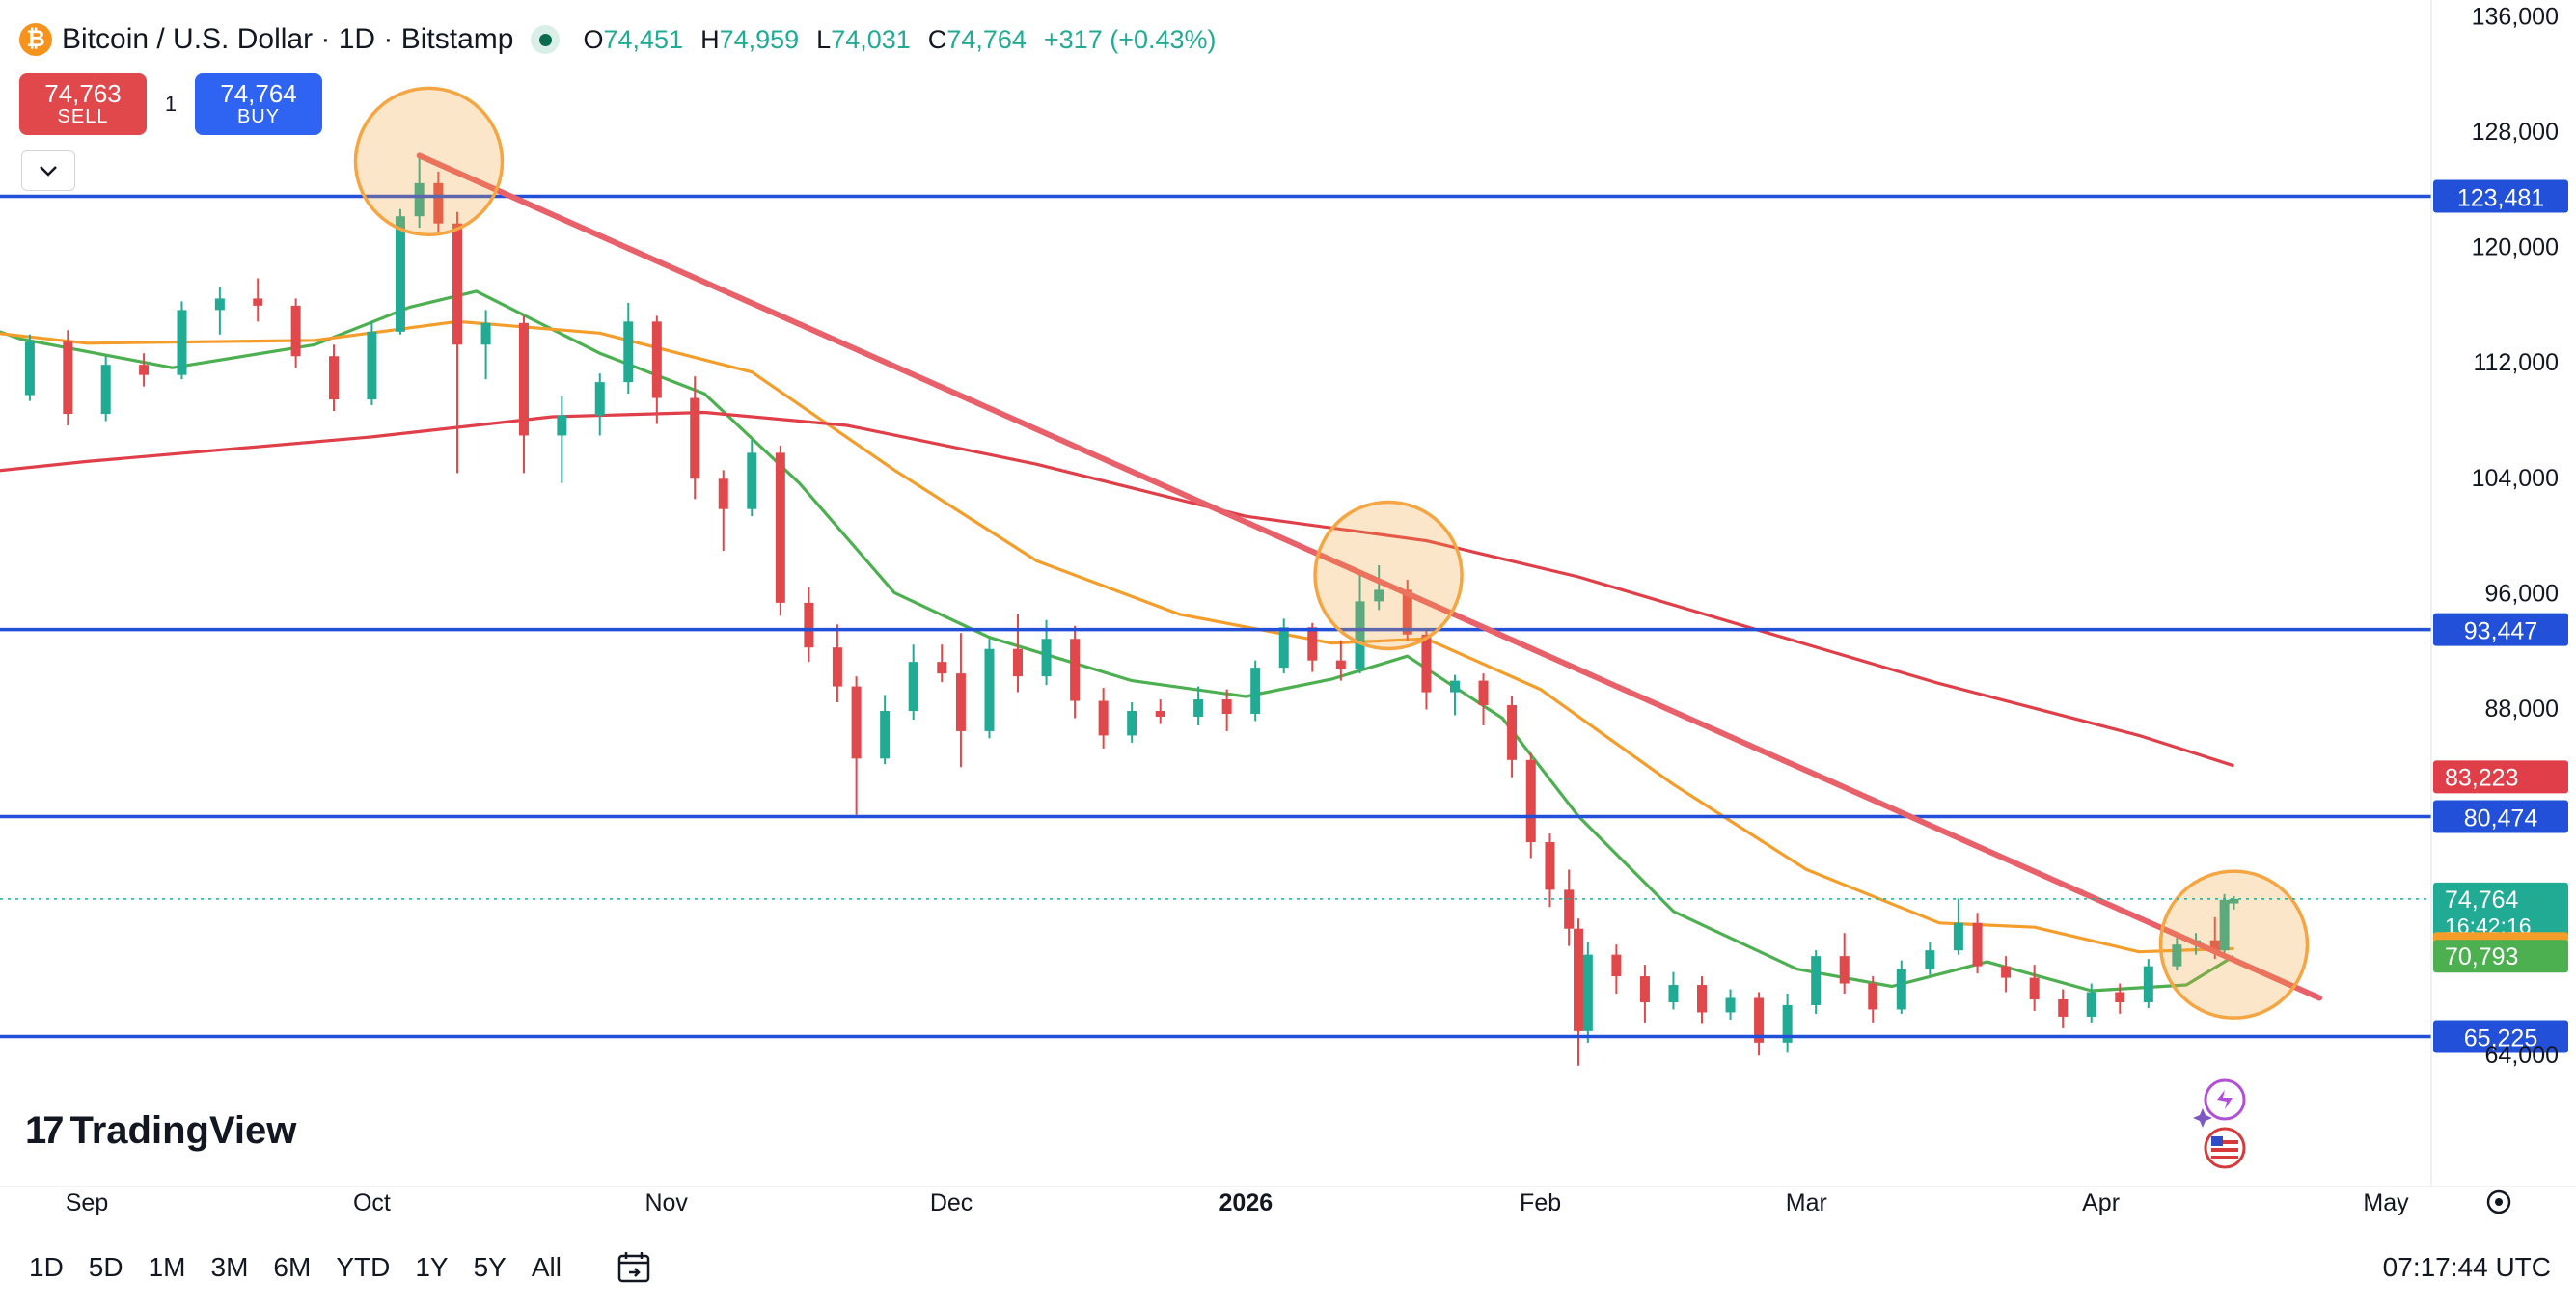 This screenshot has height=1310, width=2576. I want to click on x-tick-label: Apr, so click(2101, 1203).